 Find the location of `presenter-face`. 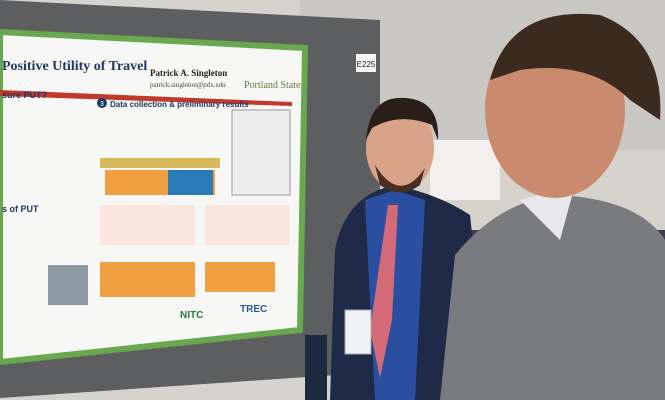

presenter-face is located at coordinates (400, 148).